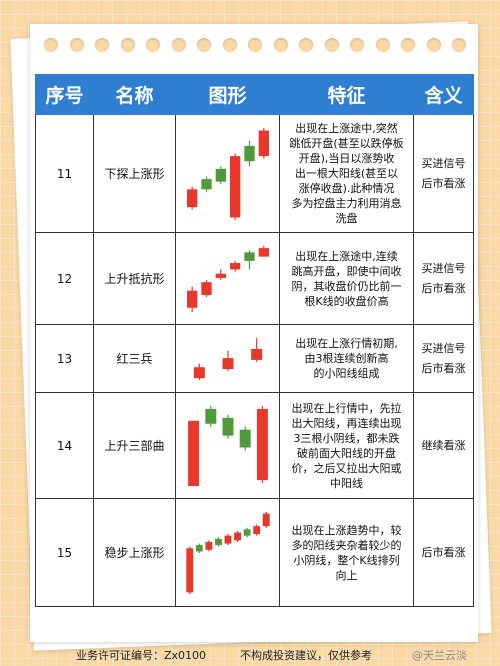 This screenshot has height=666, width=500. I want to click on feature-line: 跳高开盘，即使中间收, so click(346, 271).